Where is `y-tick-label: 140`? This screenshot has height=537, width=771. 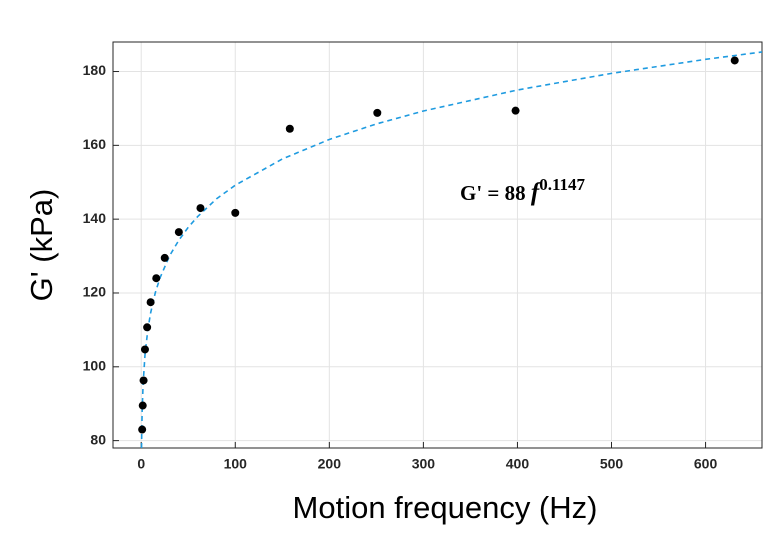 y-tick-label: 140 is located at coordinates (95, 218).